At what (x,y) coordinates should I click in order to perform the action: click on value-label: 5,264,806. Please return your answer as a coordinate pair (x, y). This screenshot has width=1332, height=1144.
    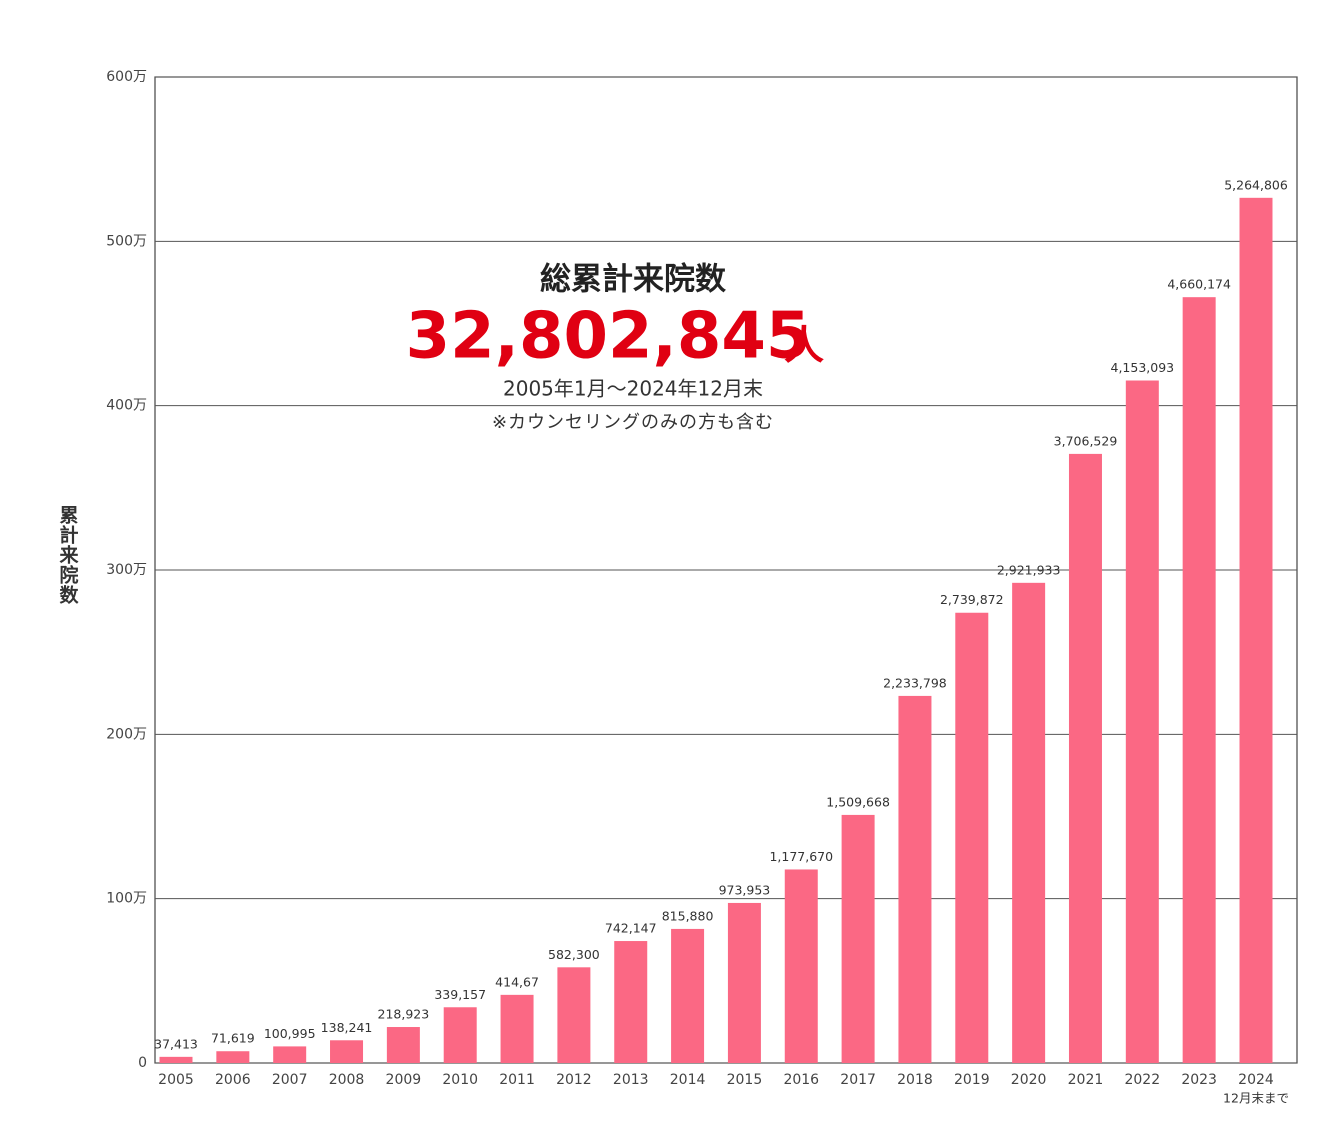
    Looking at the image, I should click on (1256, 184).